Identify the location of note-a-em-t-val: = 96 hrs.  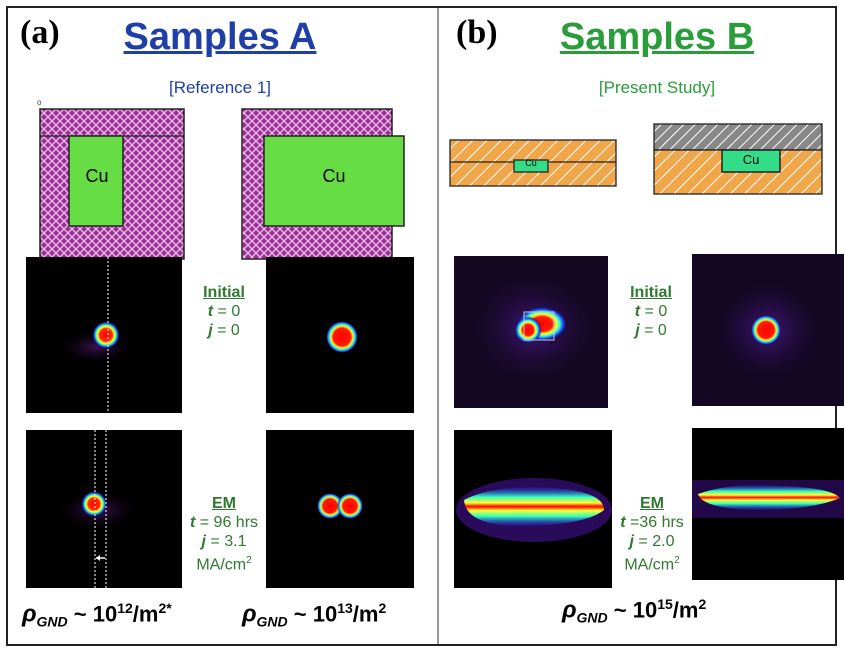
(227, 522).